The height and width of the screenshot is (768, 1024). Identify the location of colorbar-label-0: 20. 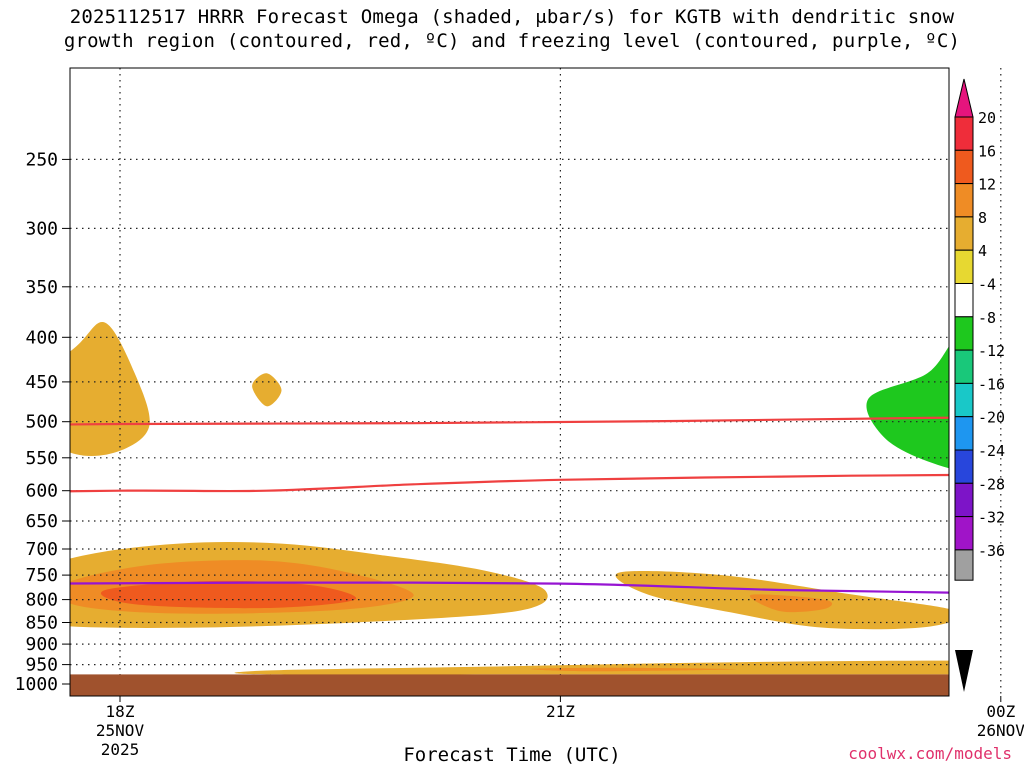
(987, 118).